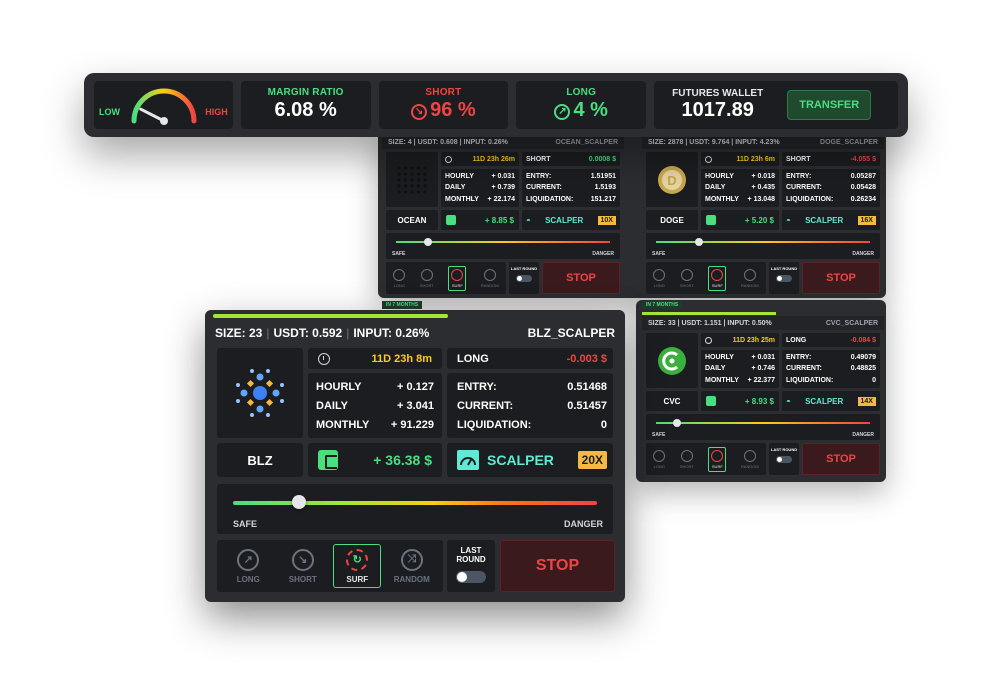  I want to click on bot-name: DOGE_SCALPER, so click(849, 142).